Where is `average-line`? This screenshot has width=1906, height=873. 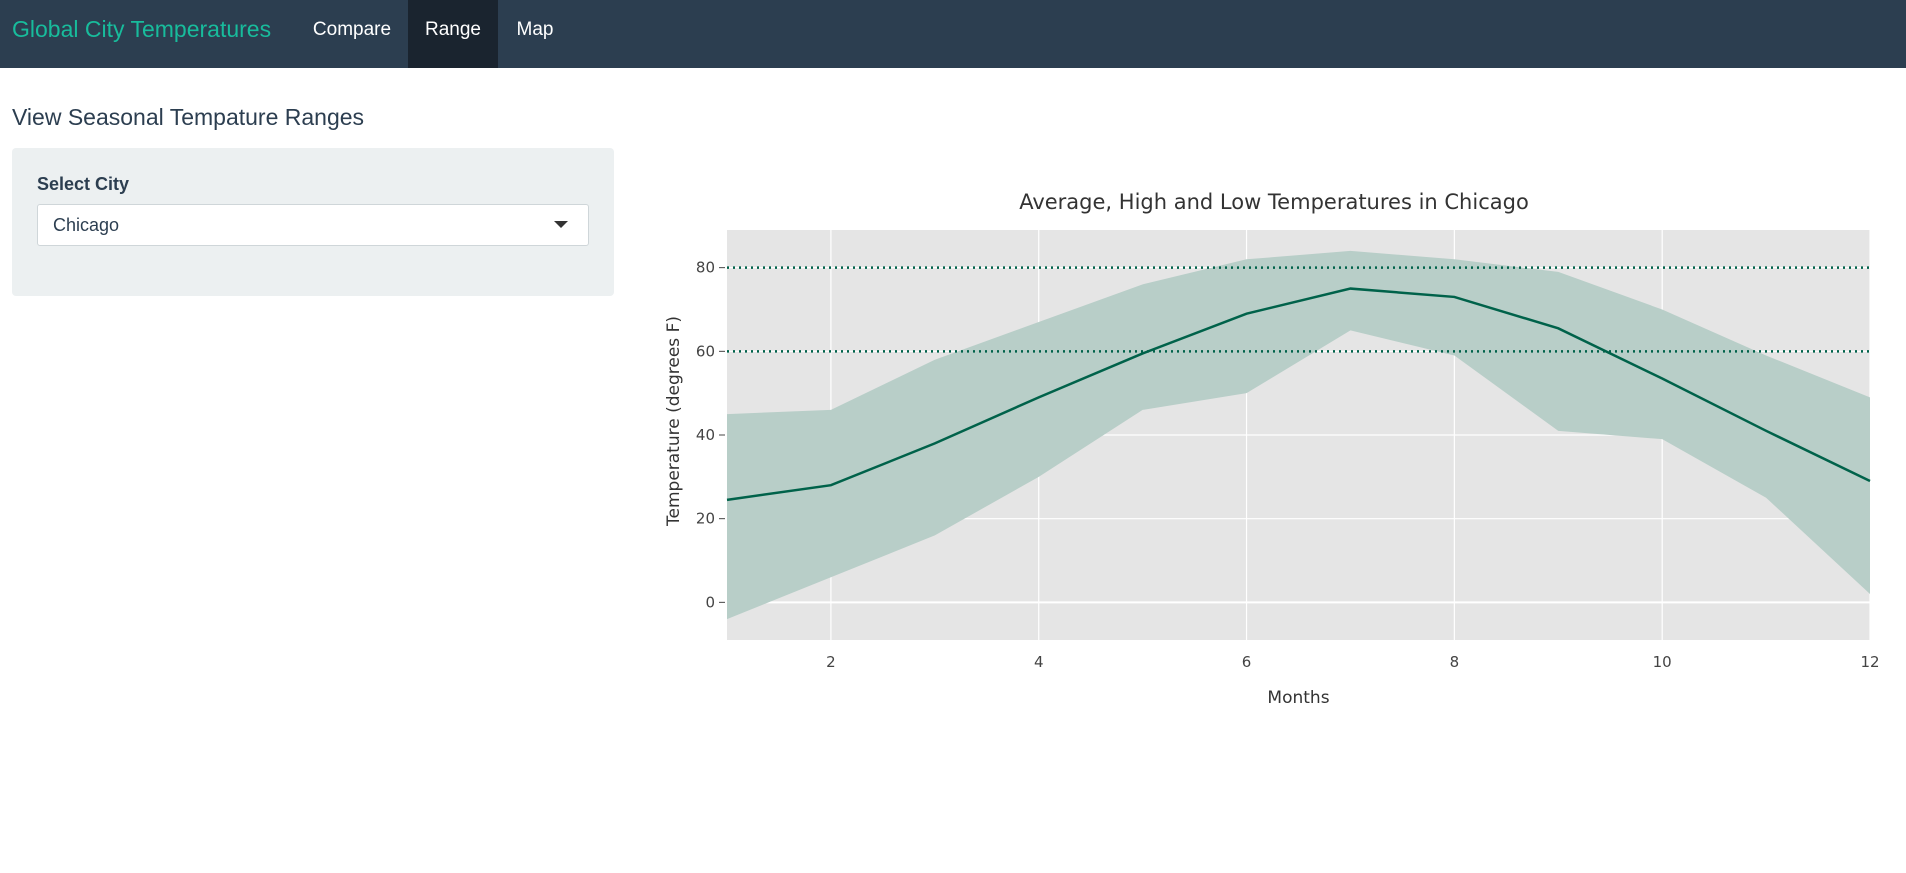
average-line is located at coordinates (1298, 394).